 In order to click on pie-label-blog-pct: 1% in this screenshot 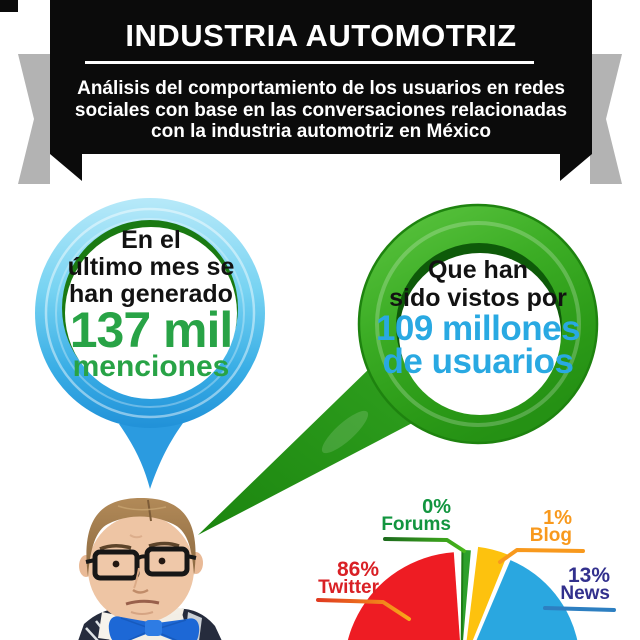, I will do `click(557, 518)`.